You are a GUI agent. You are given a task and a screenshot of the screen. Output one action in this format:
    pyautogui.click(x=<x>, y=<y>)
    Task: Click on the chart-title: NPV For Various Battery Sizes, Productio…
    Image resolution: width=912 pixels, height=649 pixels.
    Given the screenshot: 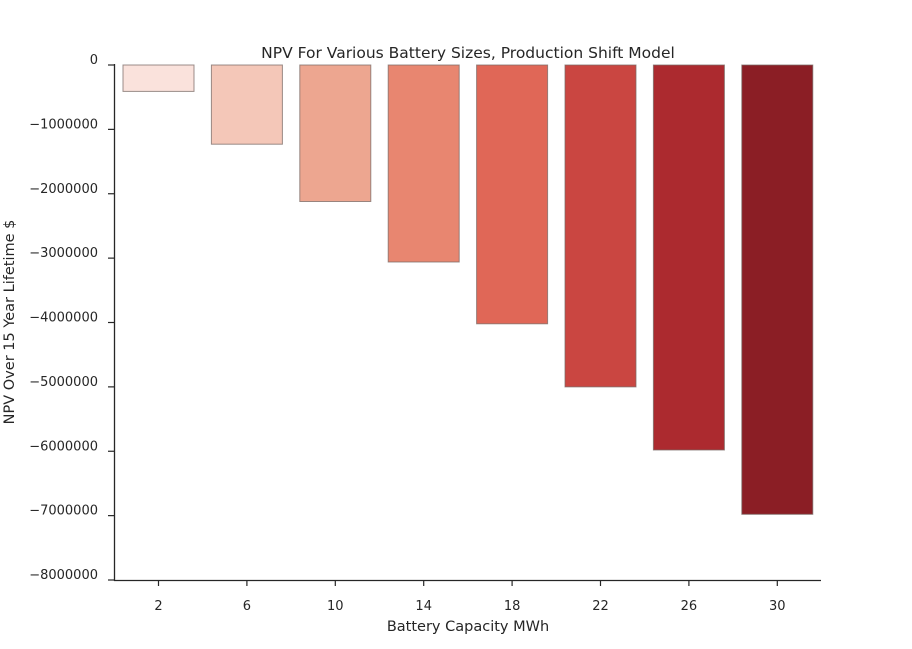 What is the action you would take?
    pyautogui.click(x=468, y=53)
    